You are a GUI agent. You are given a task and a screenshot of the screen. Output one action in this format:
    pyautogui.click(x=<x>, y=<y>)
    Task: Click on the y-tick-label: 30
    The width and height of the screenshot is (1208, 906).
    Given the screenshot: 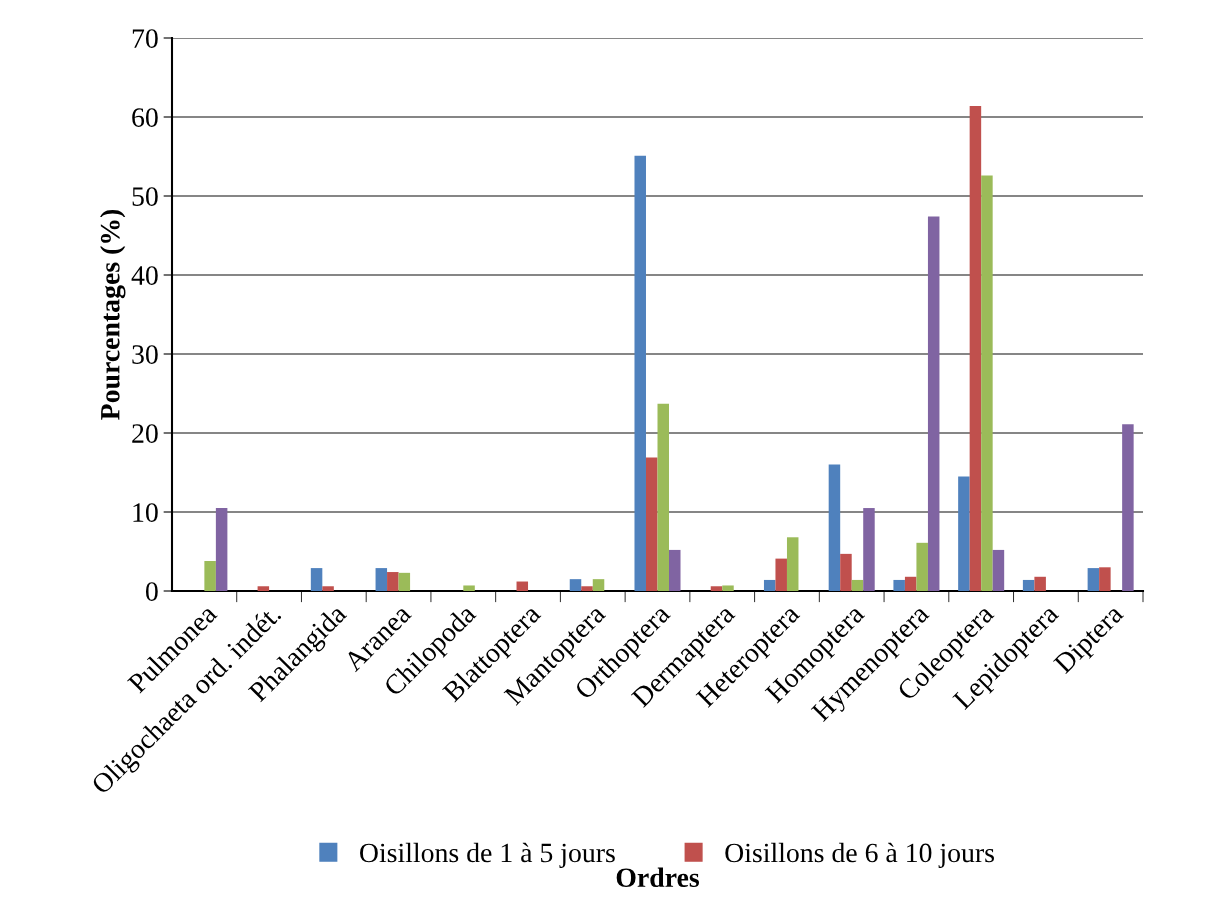 What is the action you would take?
    pyautogui.click(x=145, y=354)
    